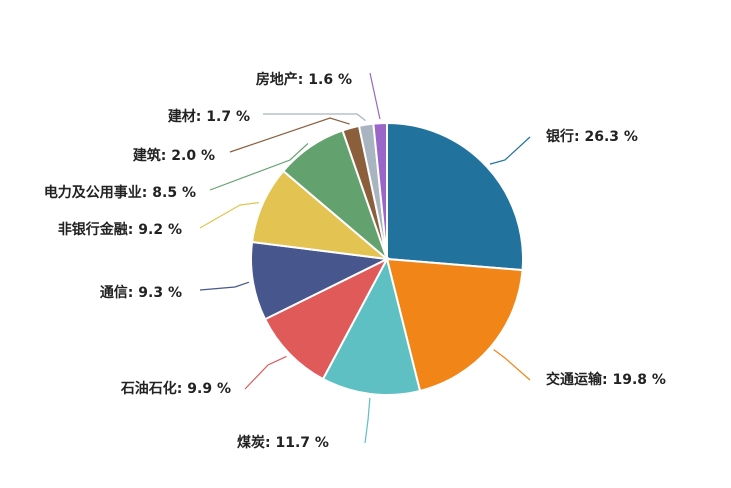  I want to click on slice-label-9: 建材: 1.7 %, so click(209, 116).